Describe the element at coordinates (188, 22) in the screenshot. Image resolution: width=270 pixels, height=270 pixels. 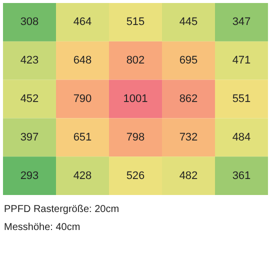
I see `data-label: 445` at that location.